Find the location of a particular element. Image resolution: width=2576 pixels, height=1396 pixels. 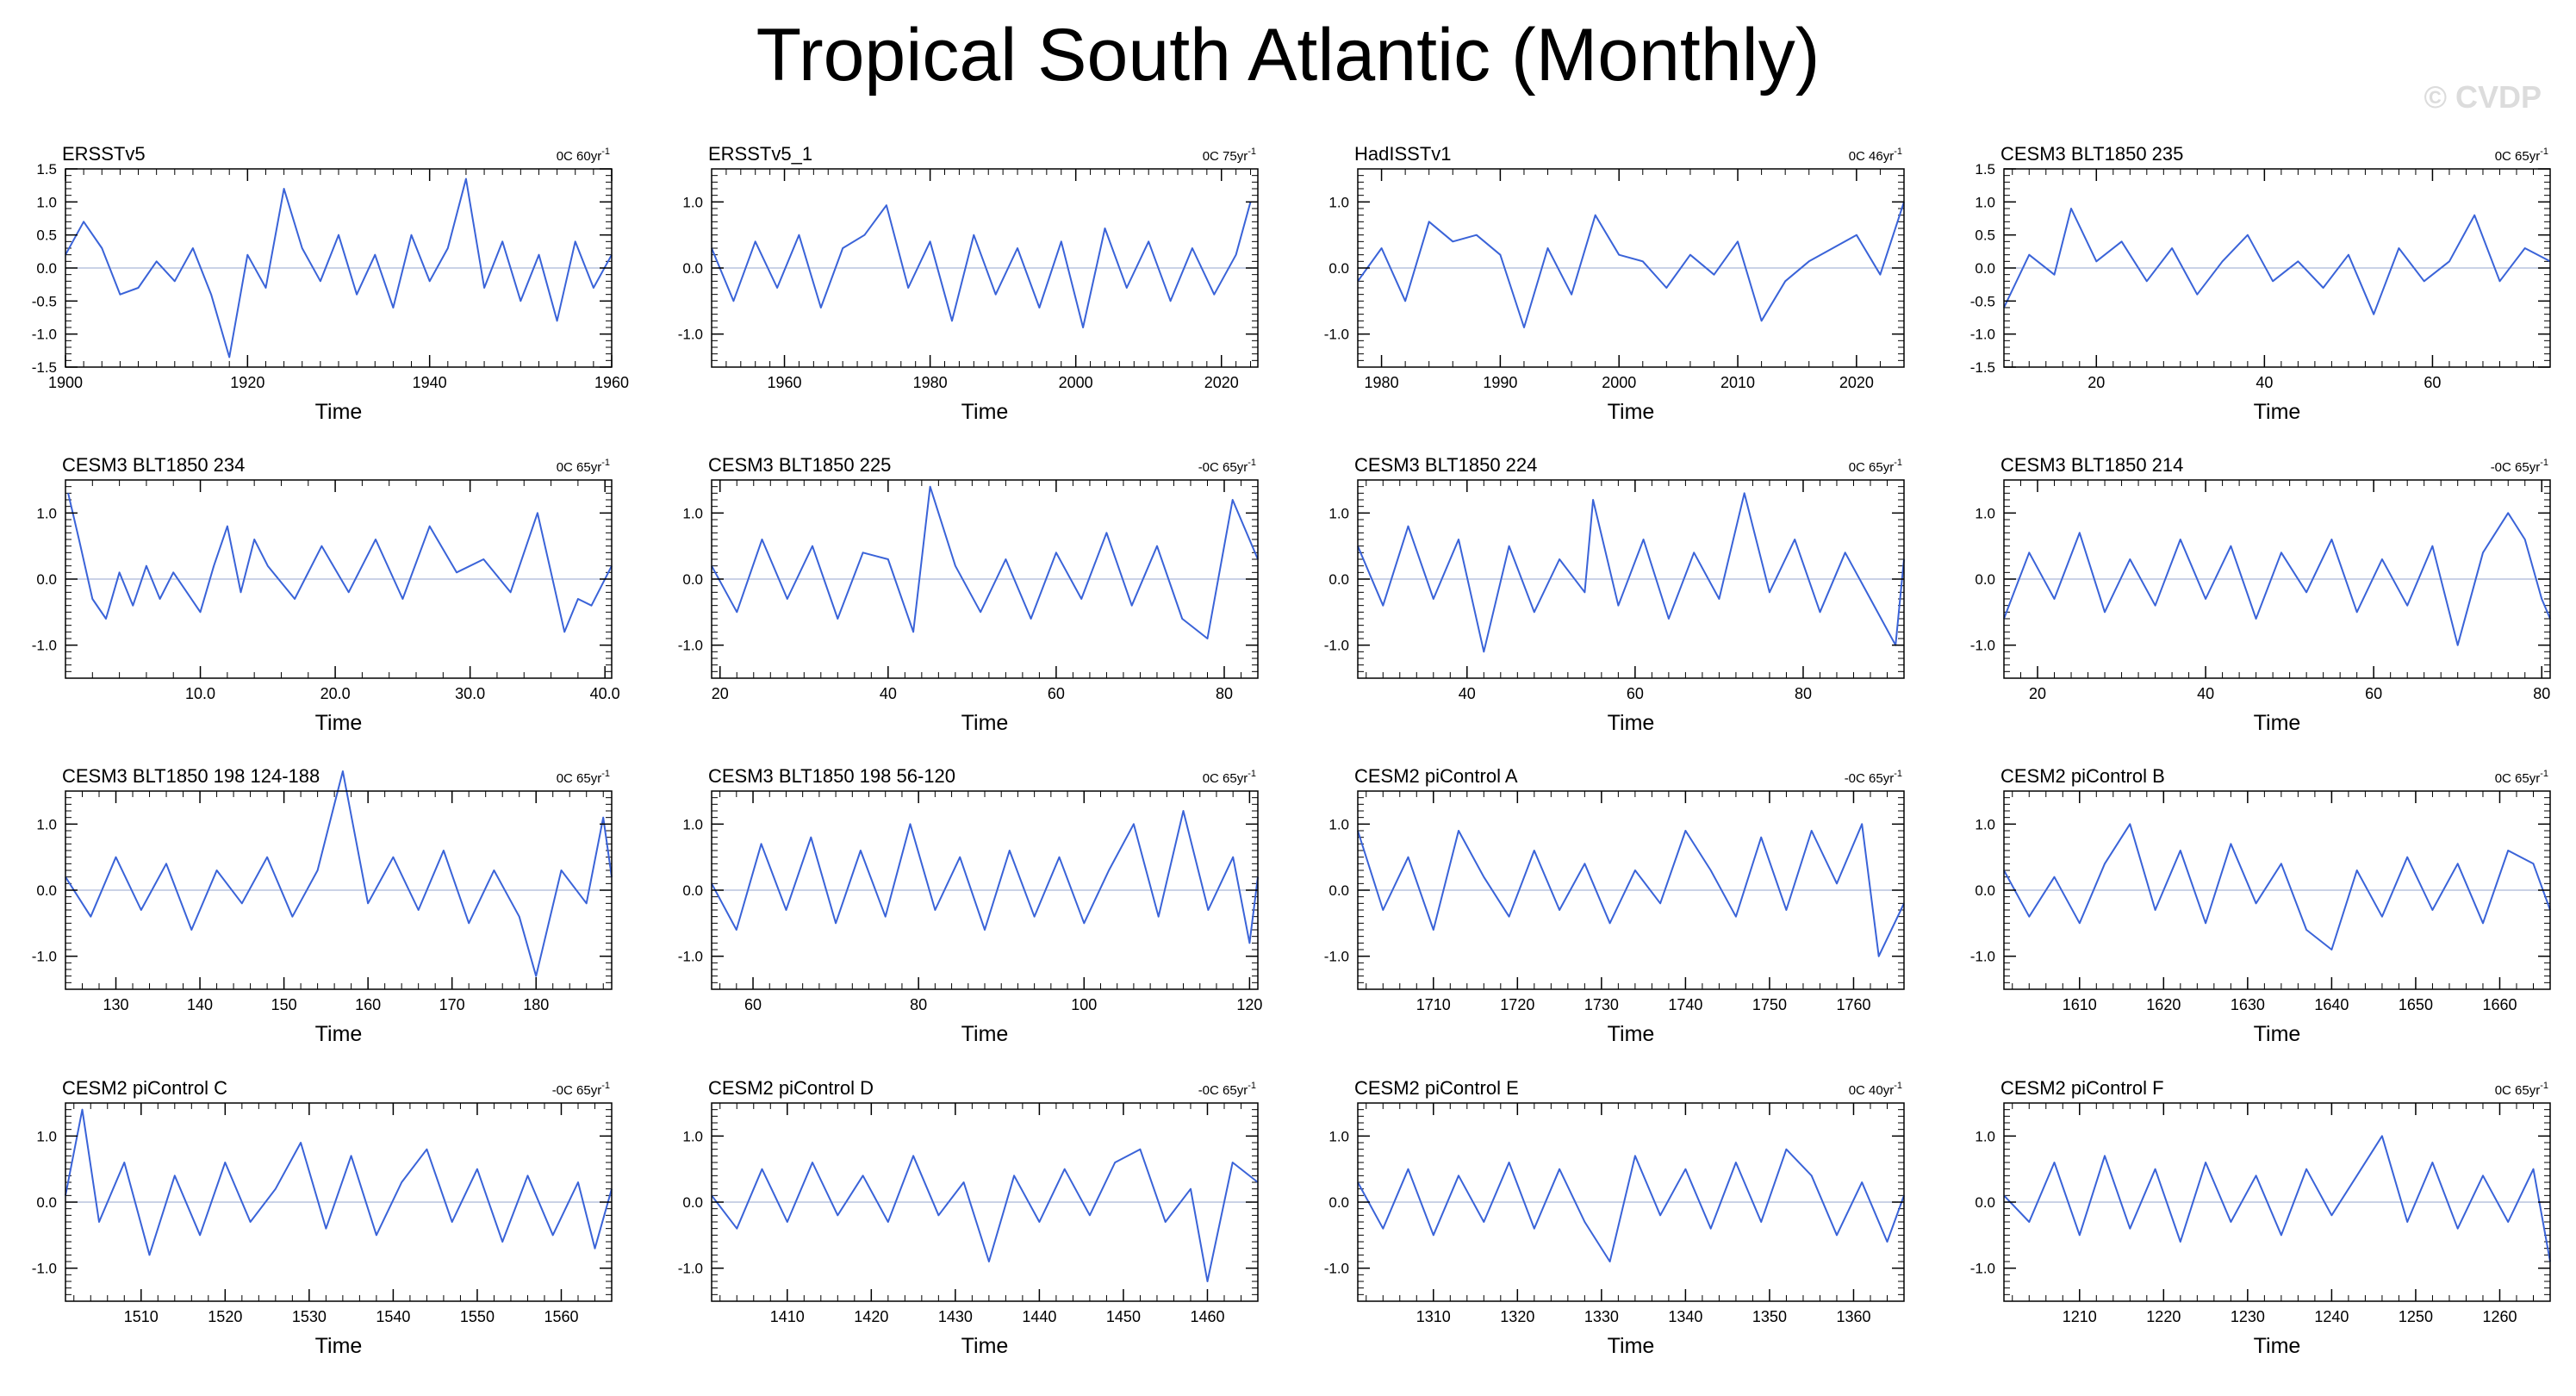

panel-1-xtick-label: 2000 is located at coordinates (1076, 382).